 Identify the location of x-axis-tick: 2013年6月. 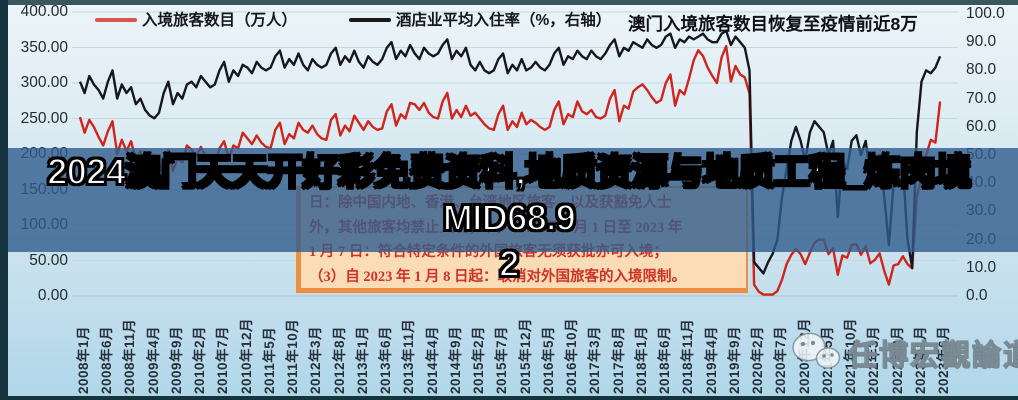
(386, 359).